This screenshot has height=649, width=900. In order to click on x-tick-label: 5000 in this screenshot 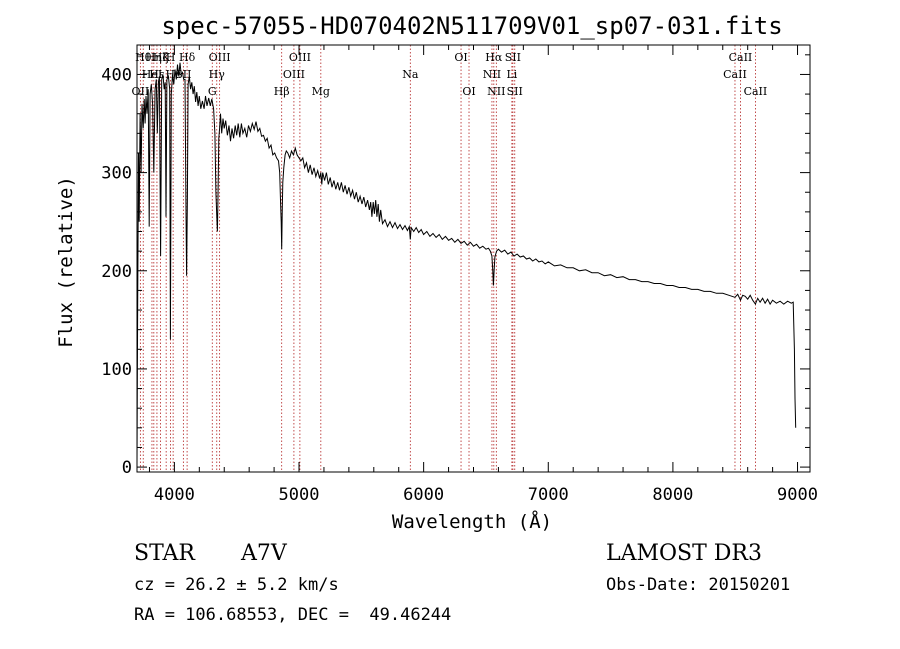, I will do `click(299, 495)`.